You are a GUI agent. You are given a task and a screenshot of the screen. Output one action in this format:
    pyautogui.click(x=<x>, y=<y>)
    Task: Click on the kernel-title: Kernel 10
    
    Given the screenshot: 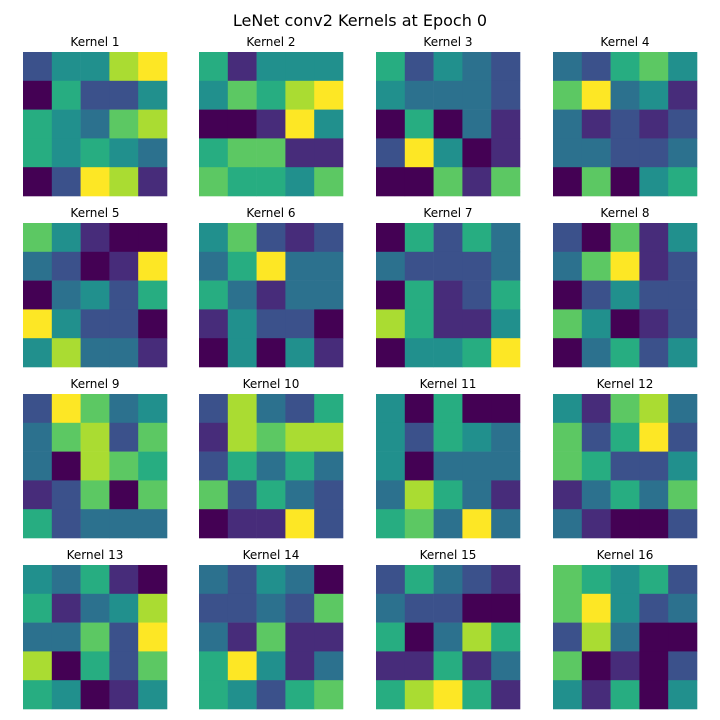 What is the action you would take?
    pyautogui.click(x=271, y=384)
    